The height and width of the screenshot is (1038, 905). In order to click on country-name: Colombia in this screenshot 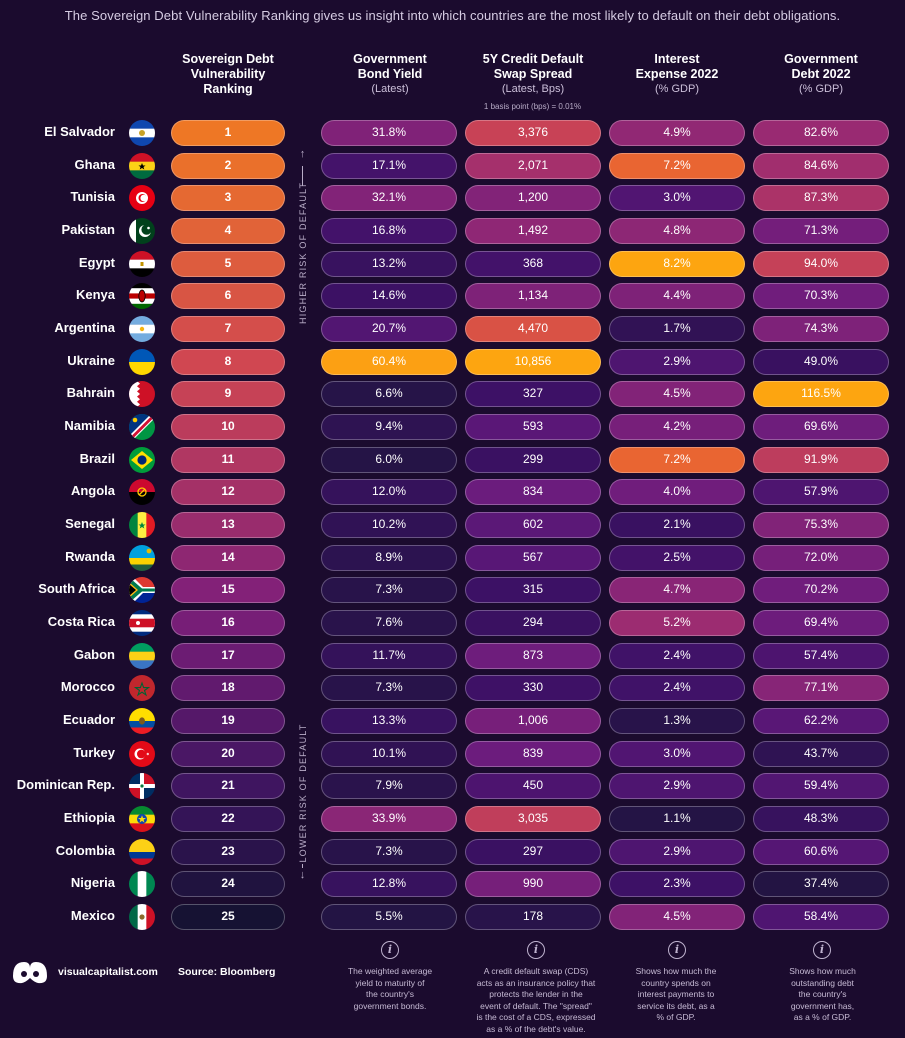, I will do `click(85, 850)`.